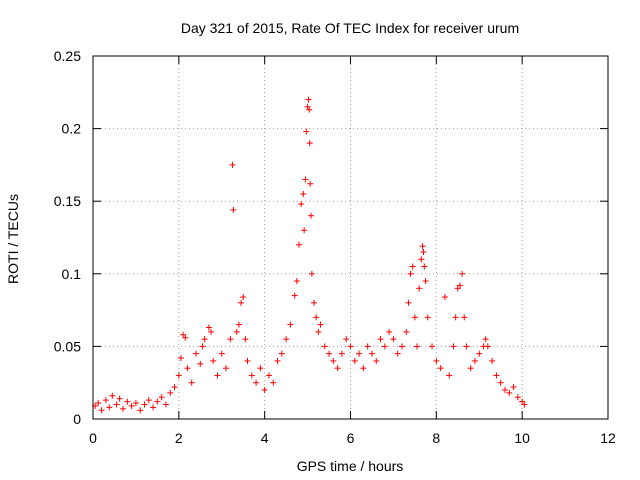  What do you see at coordinates (67, 201) in the screenshot?
I see `y-tick-label: 0.15` at bounding box center [67, 201].